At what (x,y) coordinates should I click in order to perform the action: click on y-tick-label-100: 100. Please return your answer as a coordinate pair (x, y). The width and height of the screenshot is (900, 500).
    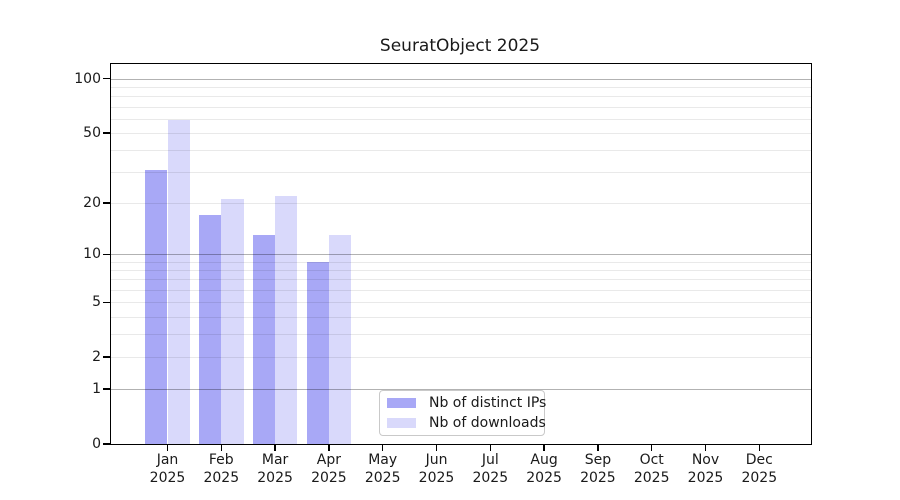
    Looking at the image, I should click on (87, 78).